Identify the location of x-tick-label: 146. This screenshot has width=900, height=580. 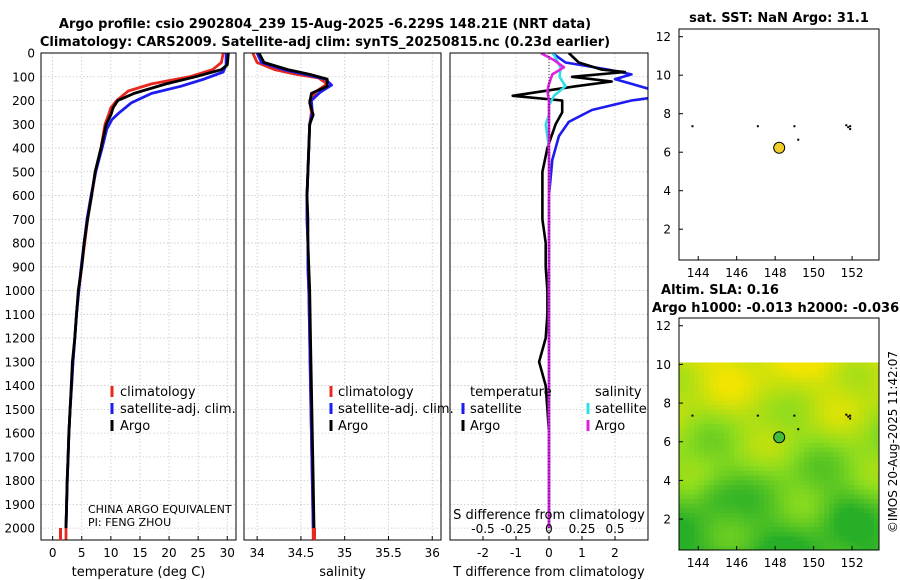
(736, 273).